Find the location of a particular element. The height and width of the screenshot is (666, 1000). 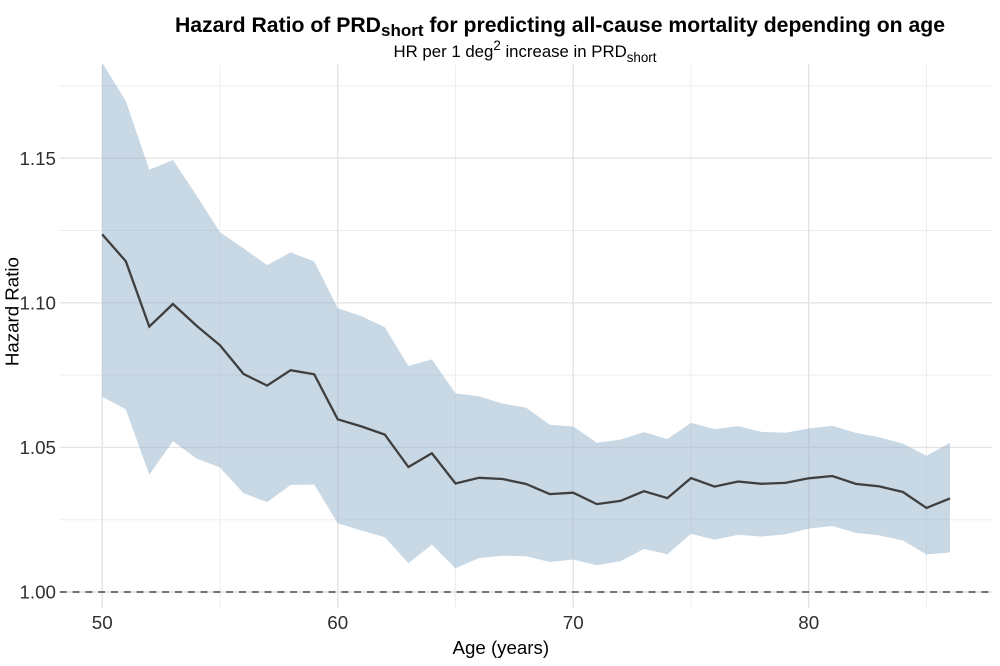

svg-text: 1.00 is located at coordinates (37, 592).